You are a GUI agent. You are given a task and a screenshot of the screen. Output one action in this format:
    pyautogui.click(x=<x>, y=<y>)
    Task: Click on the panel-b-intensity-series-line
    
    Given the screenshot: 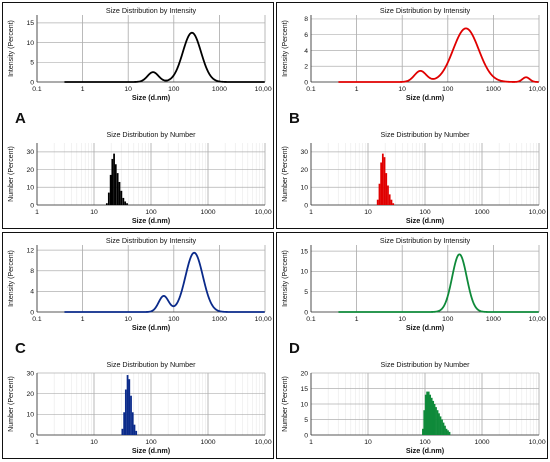 What is the action you would take?
    pyautogui.click(x=439, y=55)
    